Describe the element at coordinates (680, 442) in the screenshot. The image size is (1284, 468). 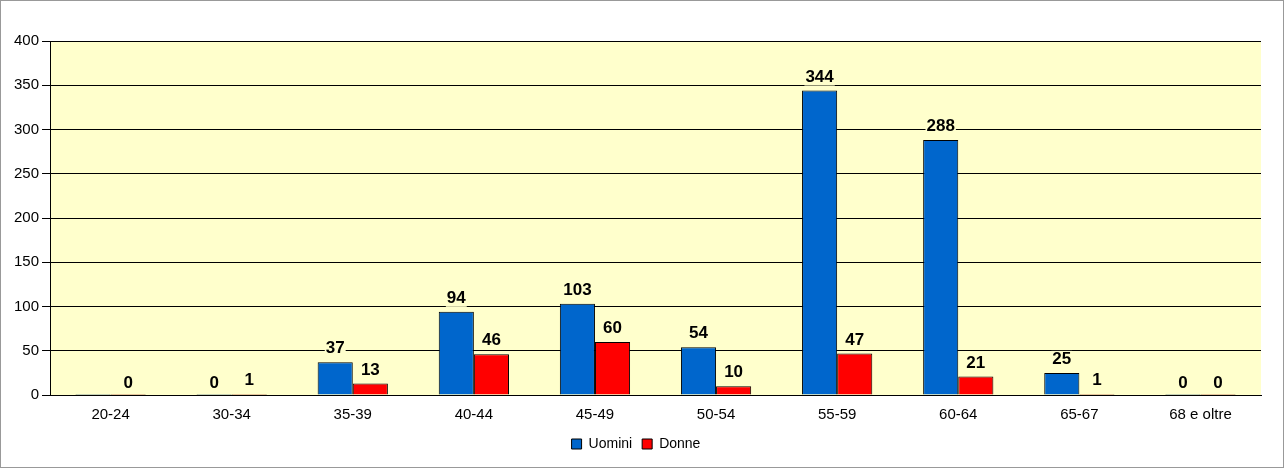
I see `legend-label: Donne` at that location.